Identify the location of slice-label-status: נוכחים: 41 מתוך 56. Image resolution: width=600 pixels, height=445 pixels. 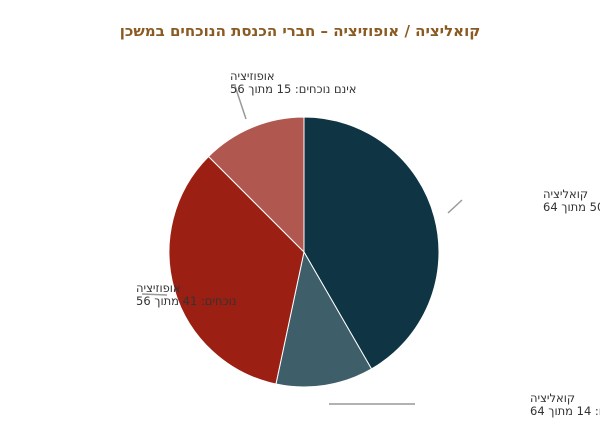
(186, 301).